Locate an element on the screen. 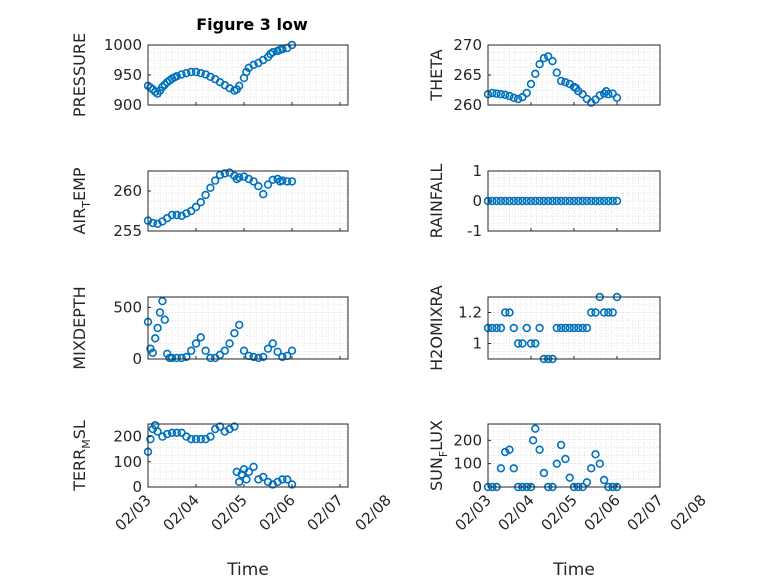 The height and width of the screenshot is (583, 778). series-markers is located at coordinates (220, 198).